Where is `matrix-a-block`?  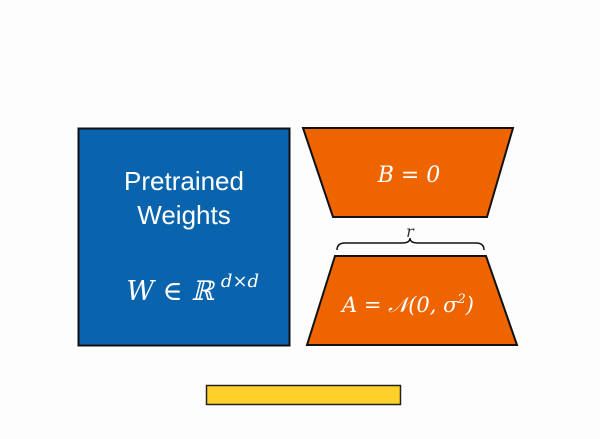
matrix-a-block is located at coordinates (412, 300).